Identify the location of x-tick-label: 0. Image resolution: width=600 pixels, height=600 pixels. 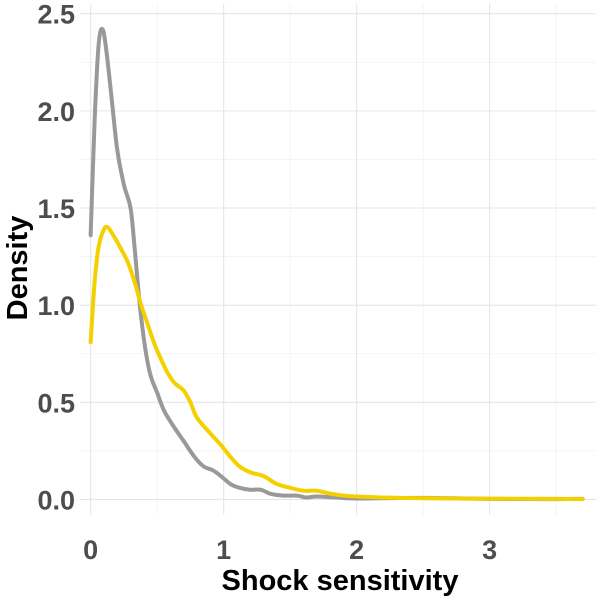
(90, 550).